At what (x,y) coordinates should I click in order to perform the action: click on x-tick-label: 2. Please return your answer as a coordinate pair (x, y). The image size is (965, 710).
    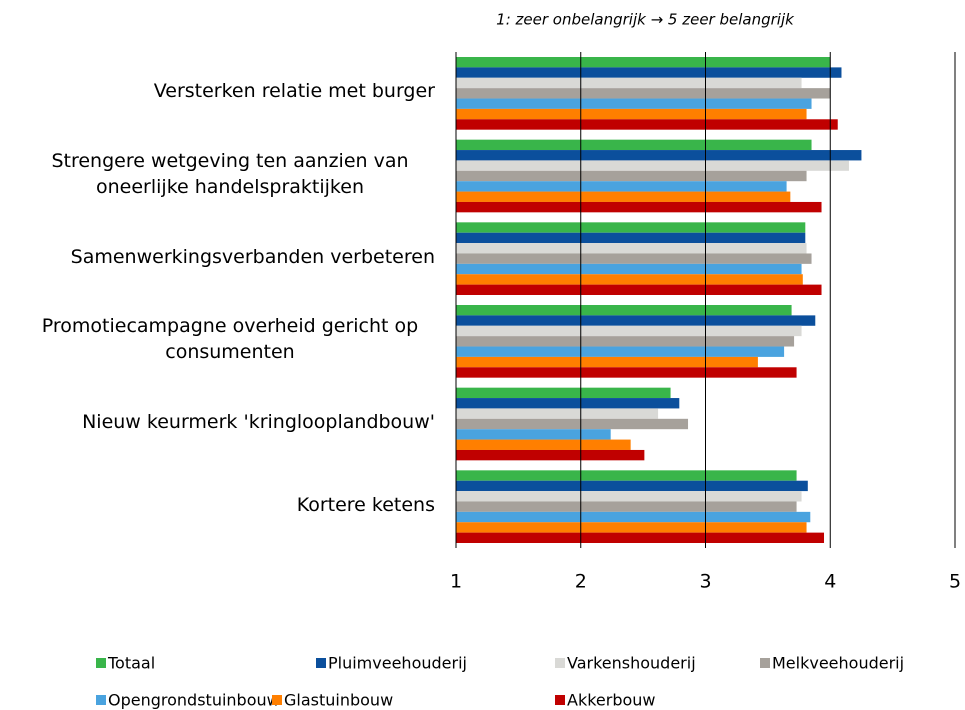
    Looking at the image, I should click on (581, 582).